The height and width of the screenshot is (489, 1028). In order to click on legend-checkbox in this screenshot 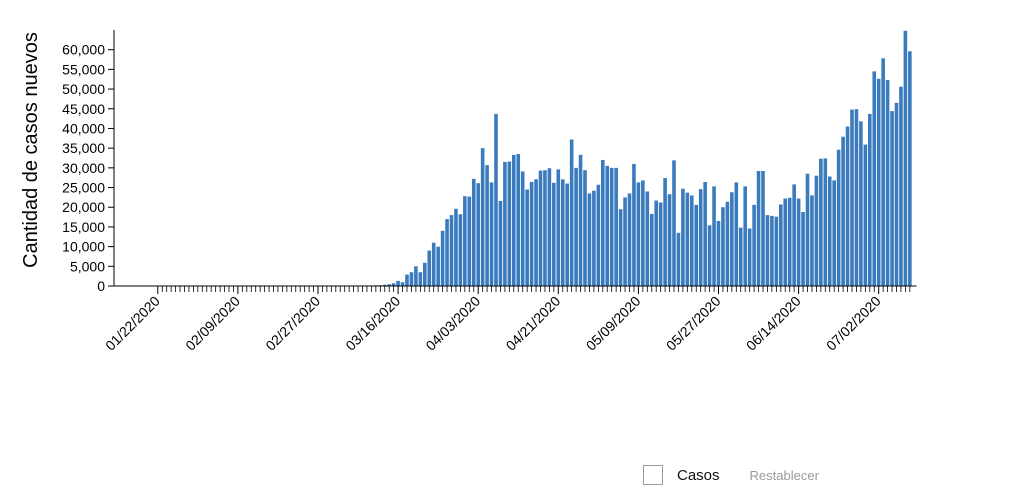, I will do `click(653, 475)`.